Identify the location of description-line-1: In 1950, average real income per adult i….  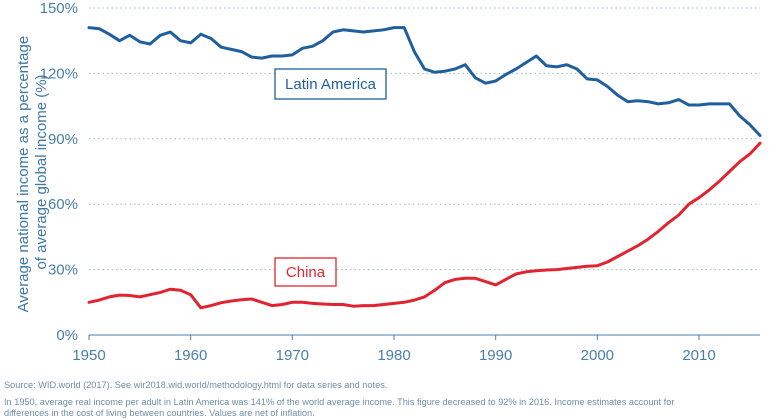
(339, 402).